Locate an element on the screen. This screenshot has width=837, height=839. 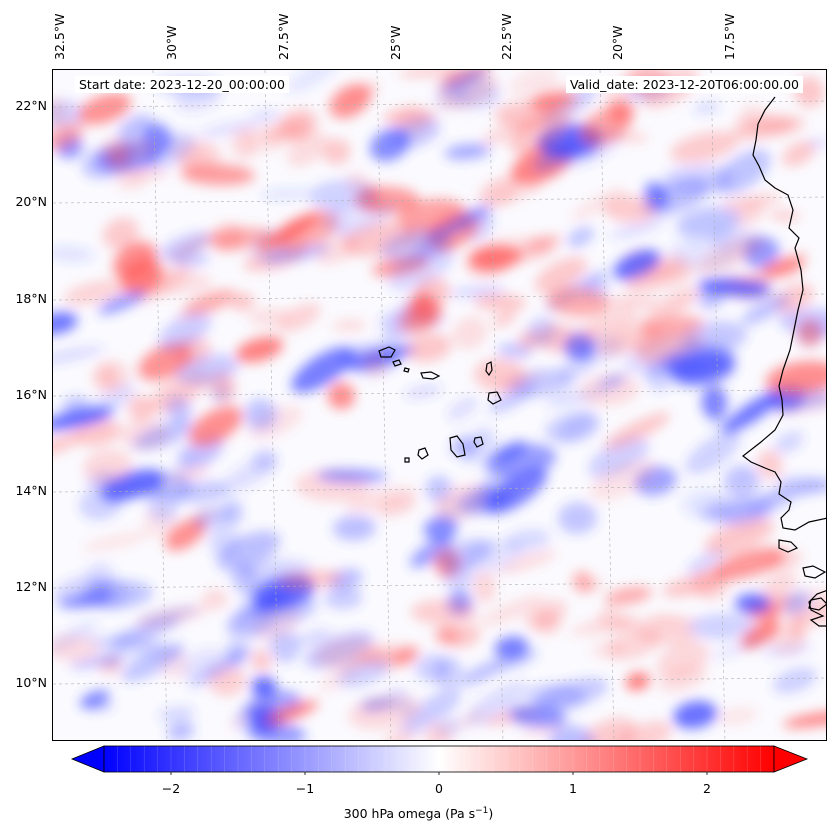
valid-date-label: Valid_date: 2023-12-20T06:00:00.00 is located at coordinates (684, 84).